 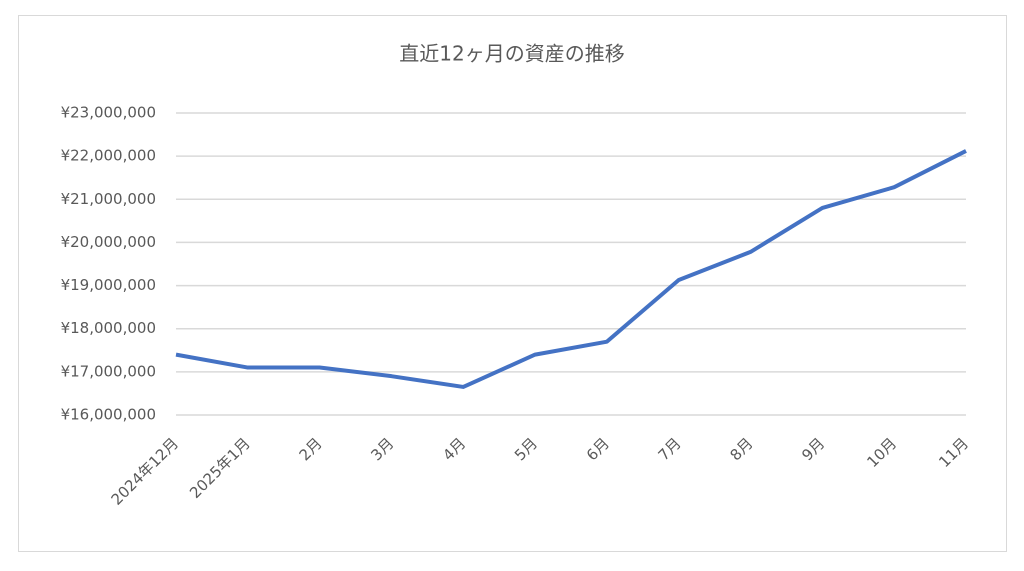 I want to click on chart-title: 直近12ヶ月の資産の推移, so click(x=511, y=54).